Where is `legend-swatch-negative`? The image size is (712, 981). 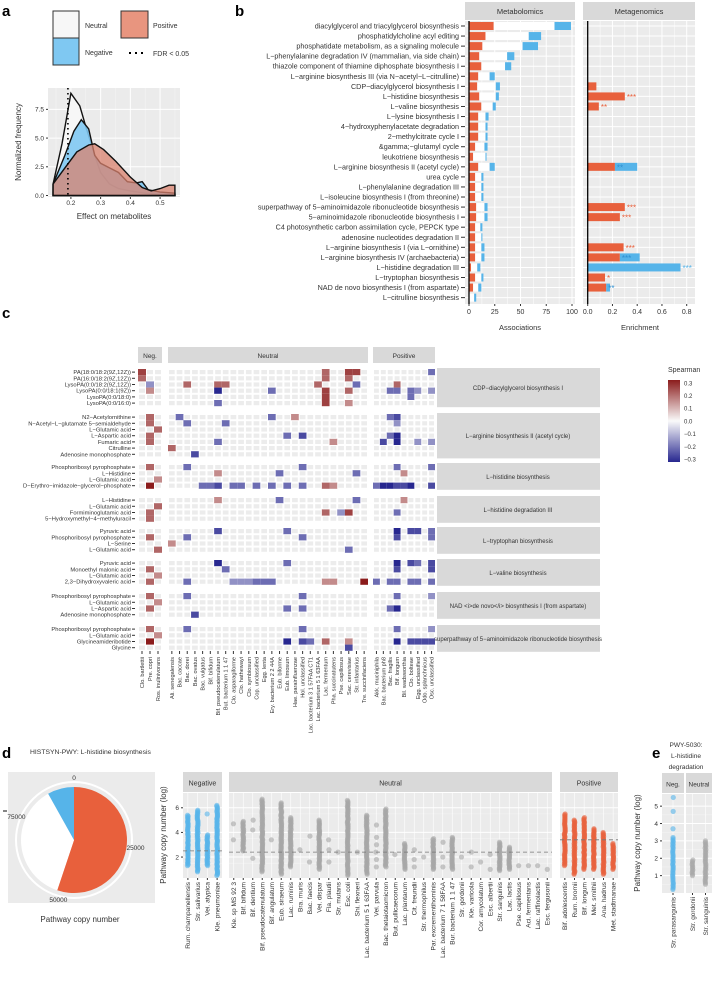
legend-swatch-negative is located at coordinates (66, 51).